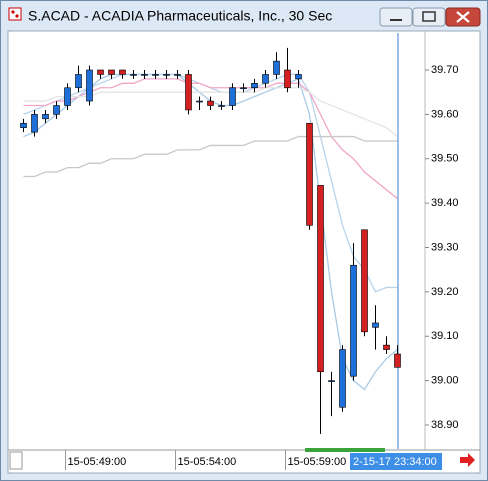  Describe the element at coordinates (445, 292) in the screenshot. I see `y-tick-label: 39.20` at that location.